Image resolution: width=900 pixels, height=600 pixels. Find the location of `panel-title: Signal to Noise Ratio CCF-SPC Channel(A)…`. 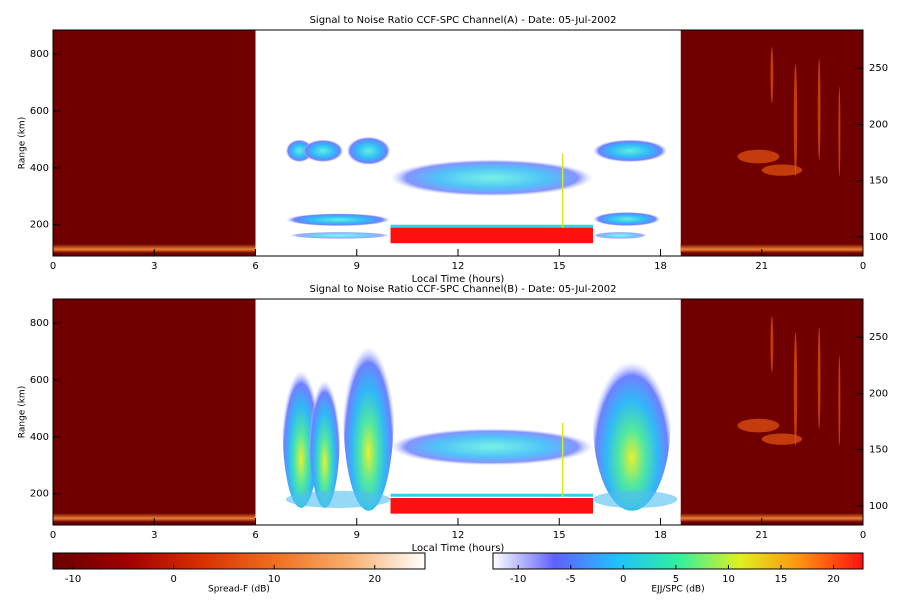

panel-title: Signal to Noise Ratio CCF-SPC Channel(A)… is located at coordinates (463, 20).